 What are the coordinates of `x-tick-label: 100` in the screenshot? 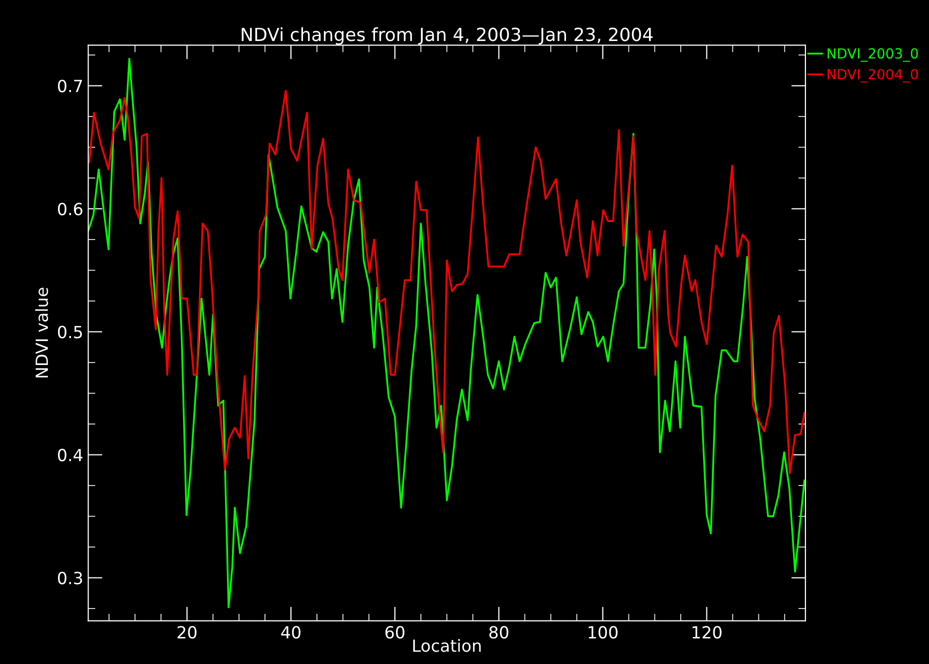 It's located at (603, 632).